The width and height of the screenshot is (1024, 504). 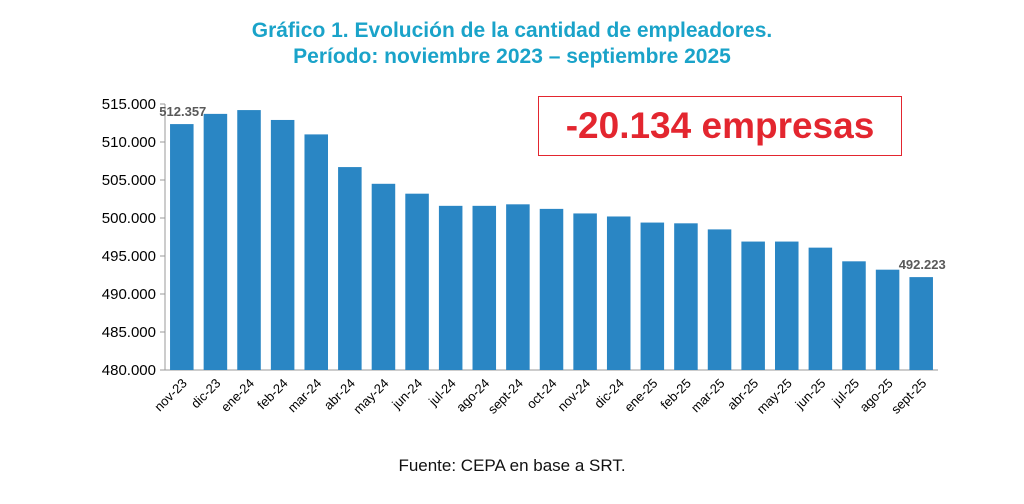 I want to click on y-tick-label: 480.000, so click(x=129, y=370).